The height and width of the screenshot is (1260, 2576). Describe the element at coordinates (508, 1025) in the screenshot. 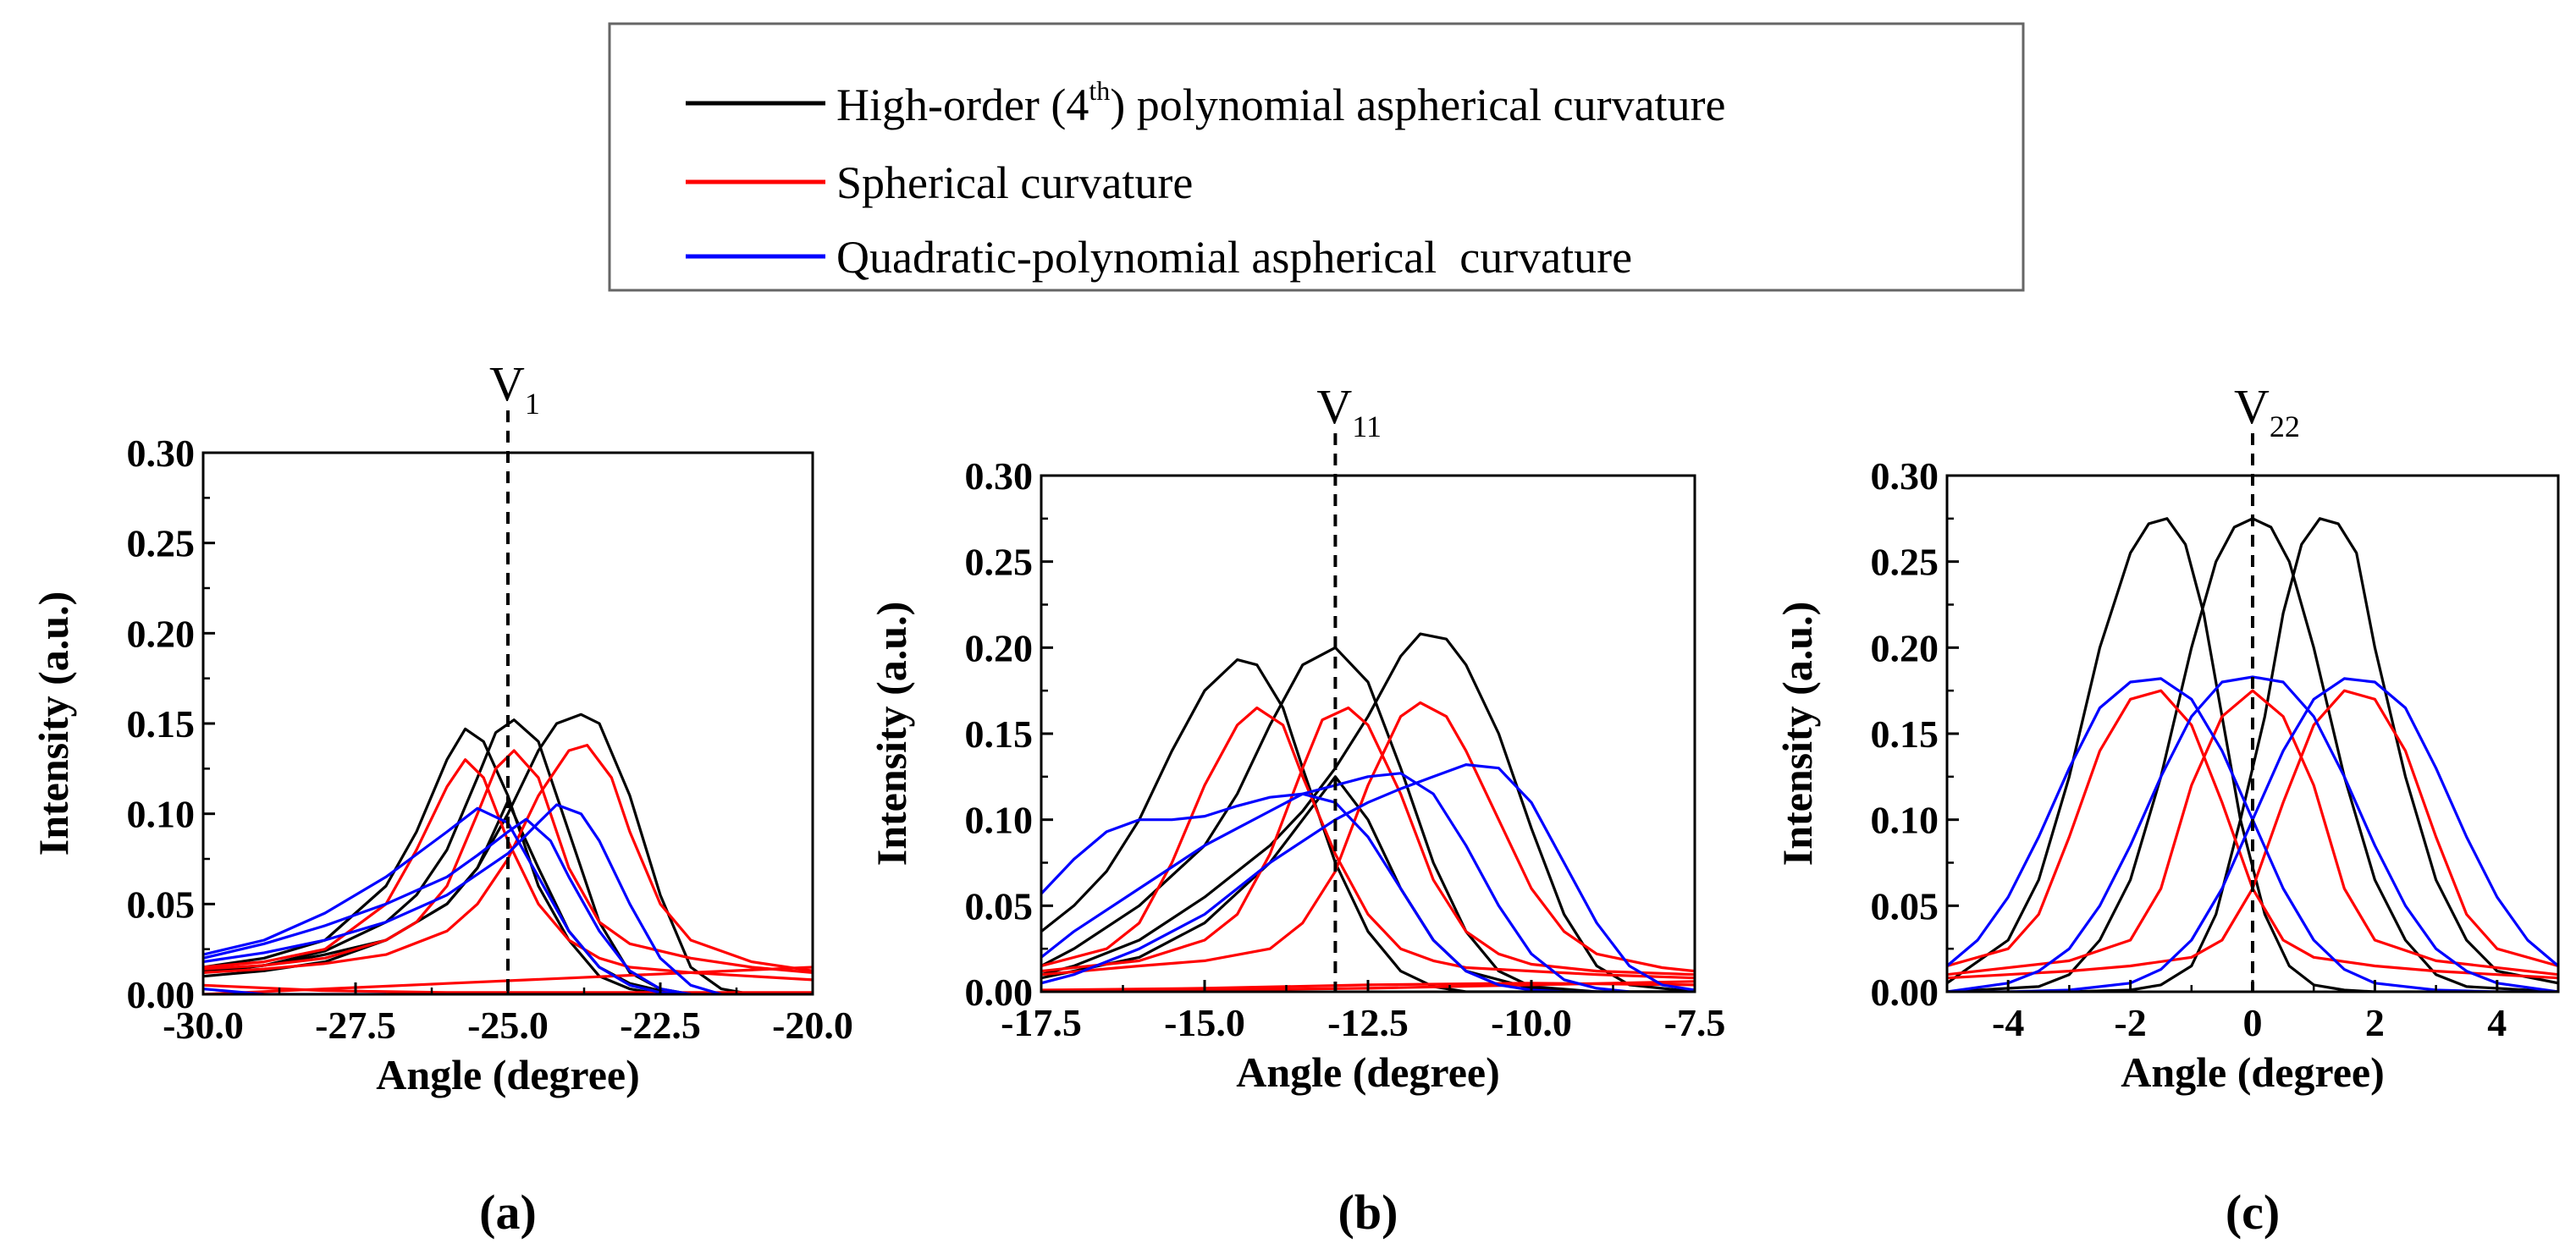

I see `x-tick-label: -25.0` at that location.